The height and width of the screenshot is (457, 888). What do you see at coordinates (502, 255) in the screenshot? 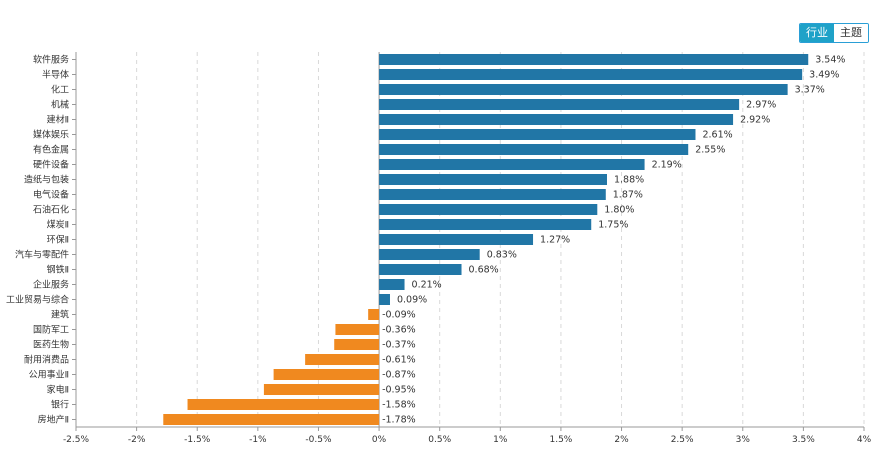
I see `value-label: 0.83%` at bounding box center [502, 255].